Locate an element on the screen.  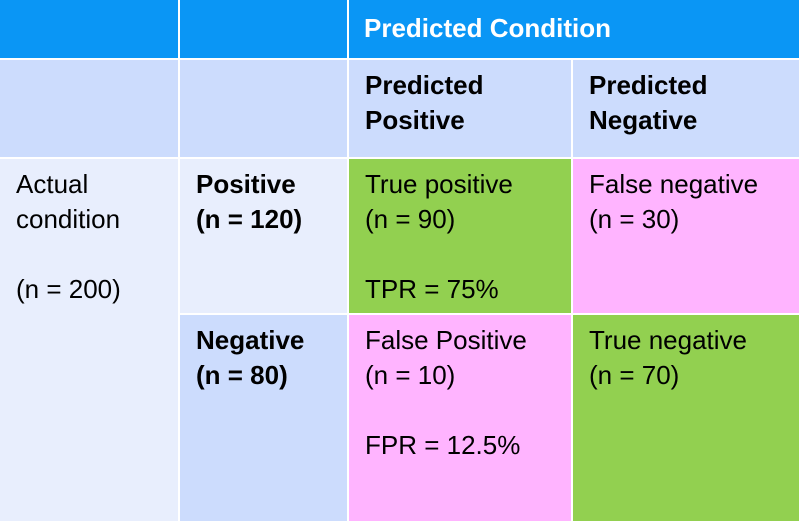
actual-text: condition is located at coordinates (68, 219).